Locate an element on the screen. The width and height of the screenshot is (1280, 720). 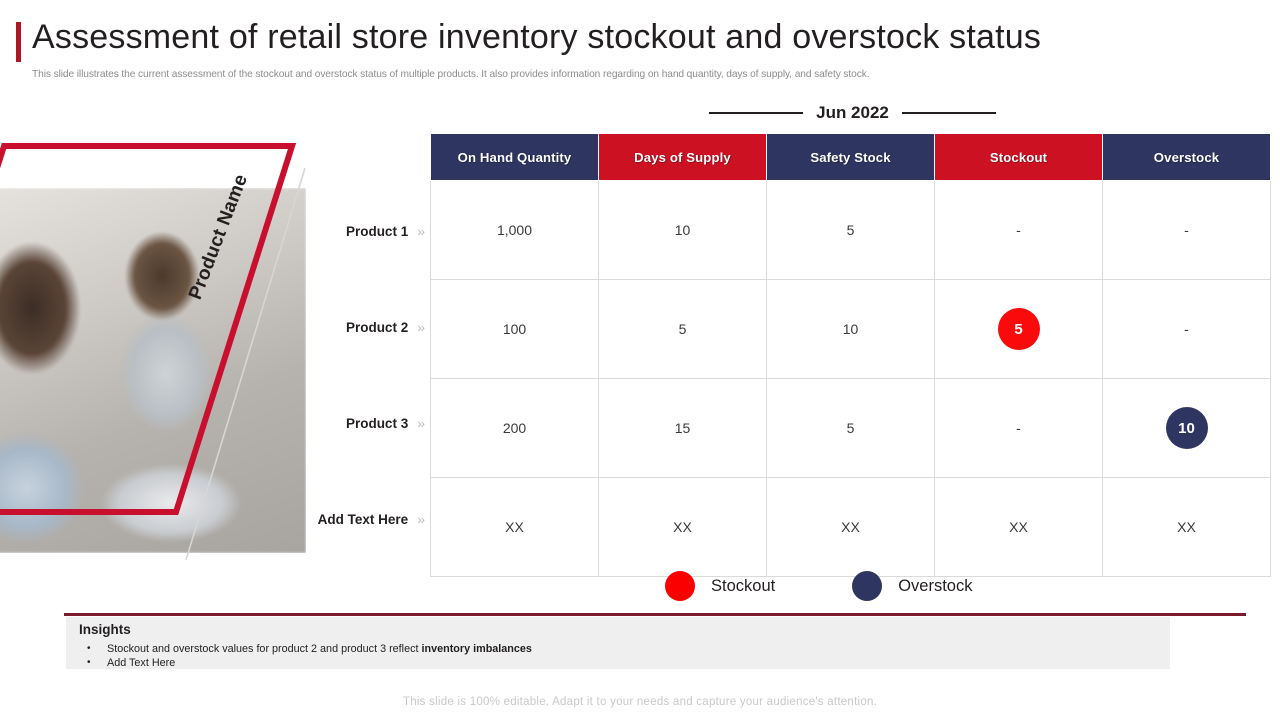
row-label-product-1: Product 1 » is located at coordinates (385, 231).